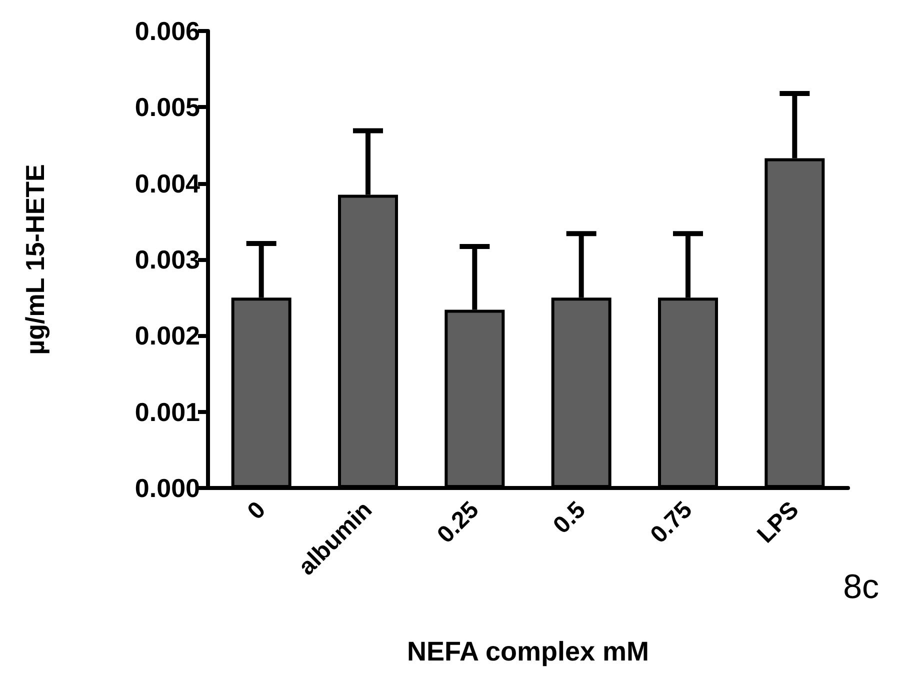 This screenshot has height=681, width=899. Describe the element at coordinates (167, 488) in the screenshot. I see `y-tick-label: 0.000` at that location.